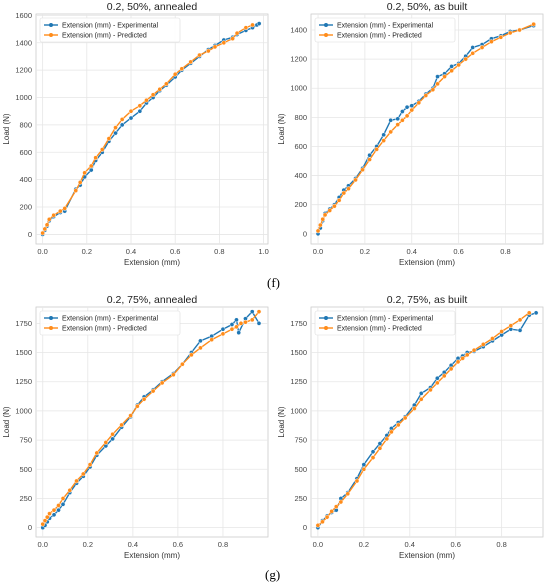 The image size is (550, 587). Describe the element at coordinates (88, 544) in the screenshot. I see `x-tick-label: 0.2` at that location.